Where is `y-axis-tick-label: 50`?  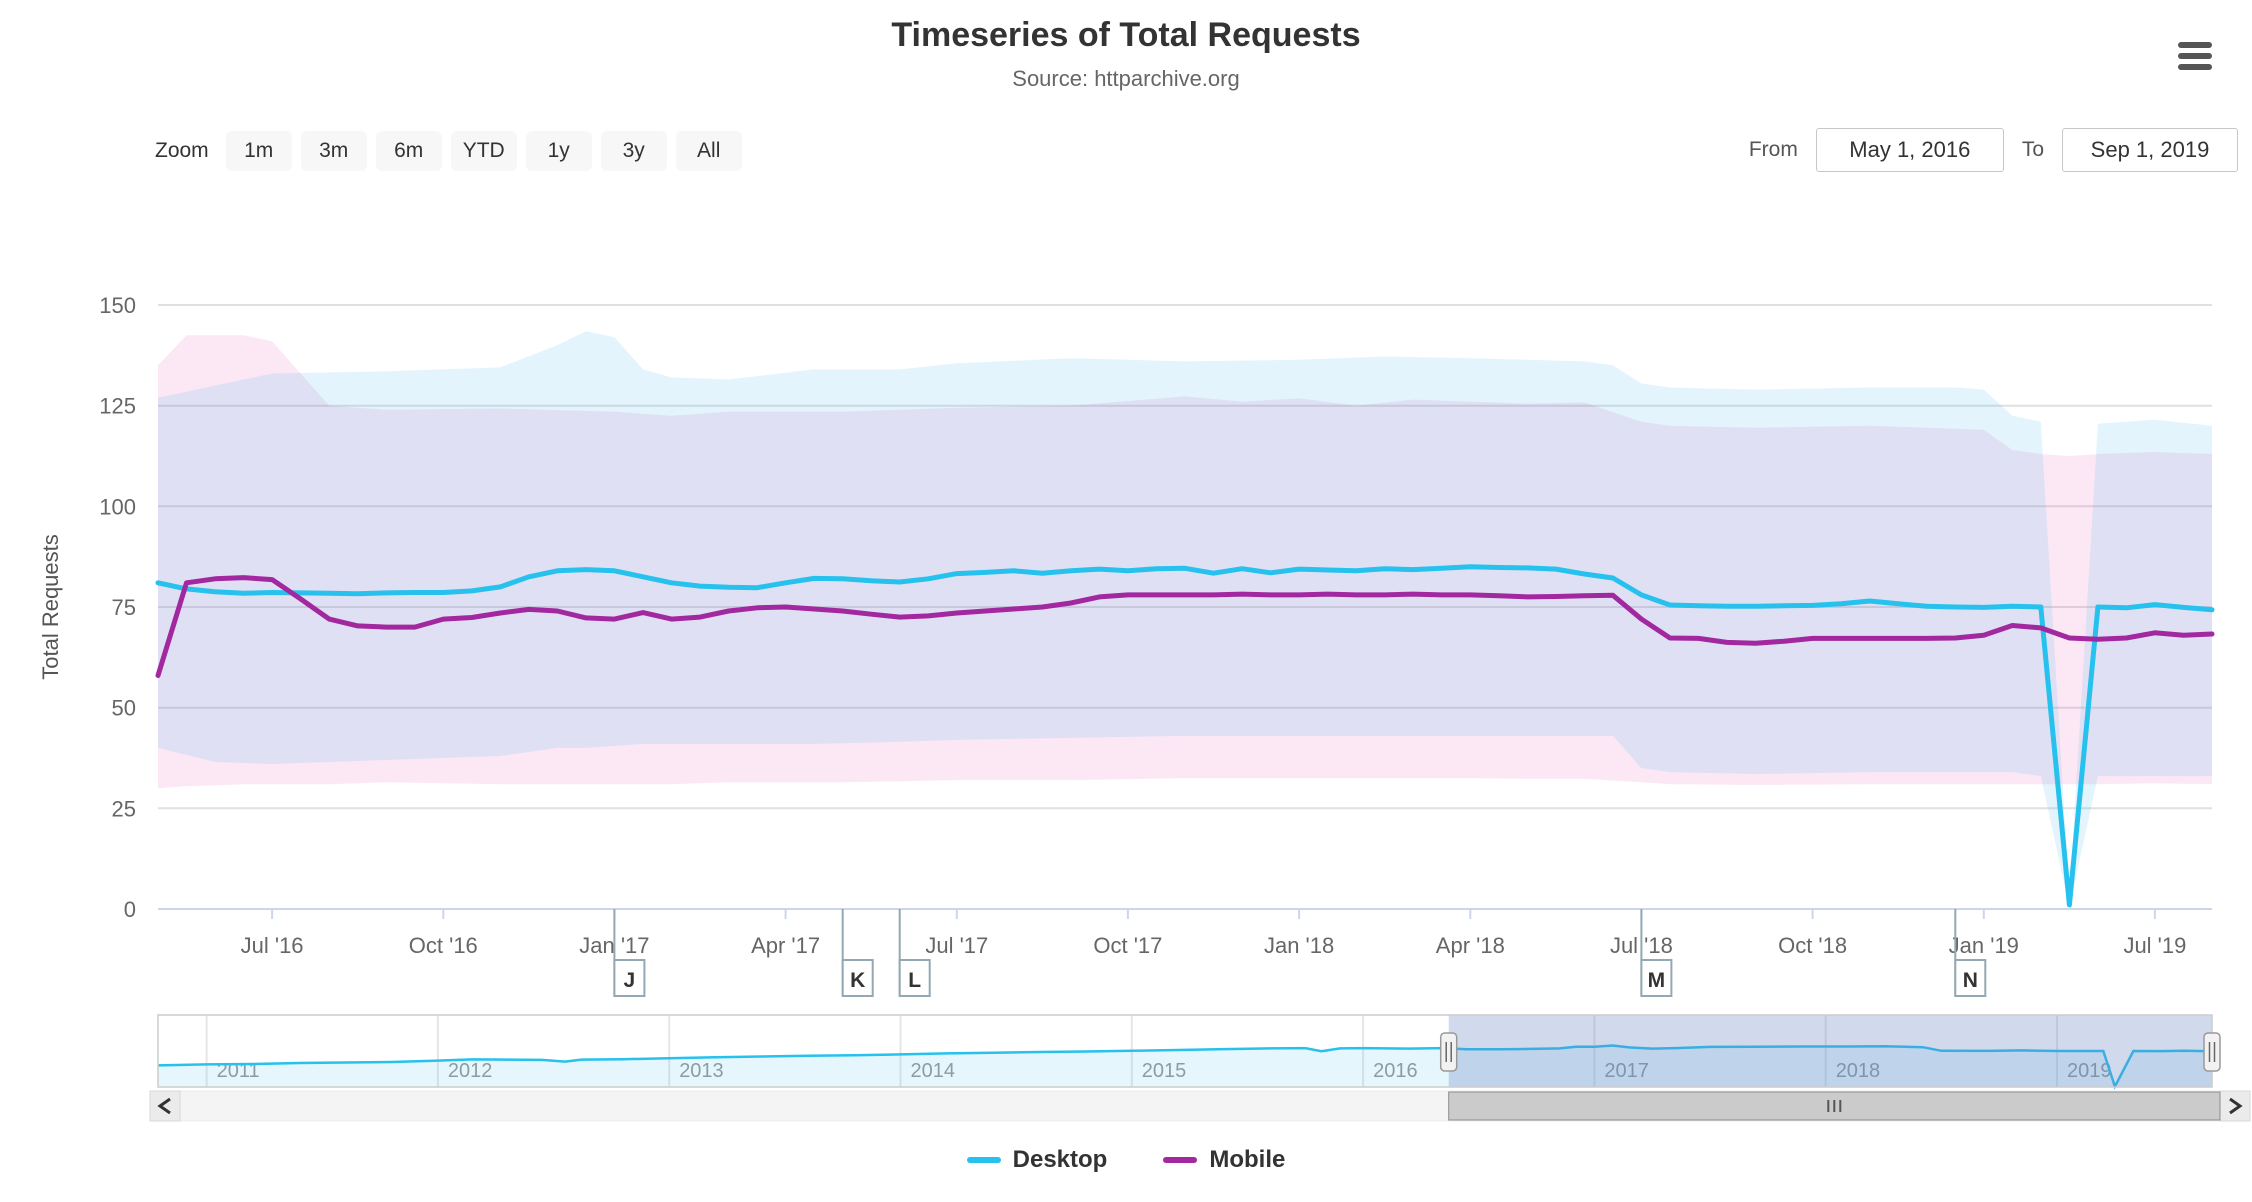
y-axis-tick-label: 50 is located at coordinates (124, 708).